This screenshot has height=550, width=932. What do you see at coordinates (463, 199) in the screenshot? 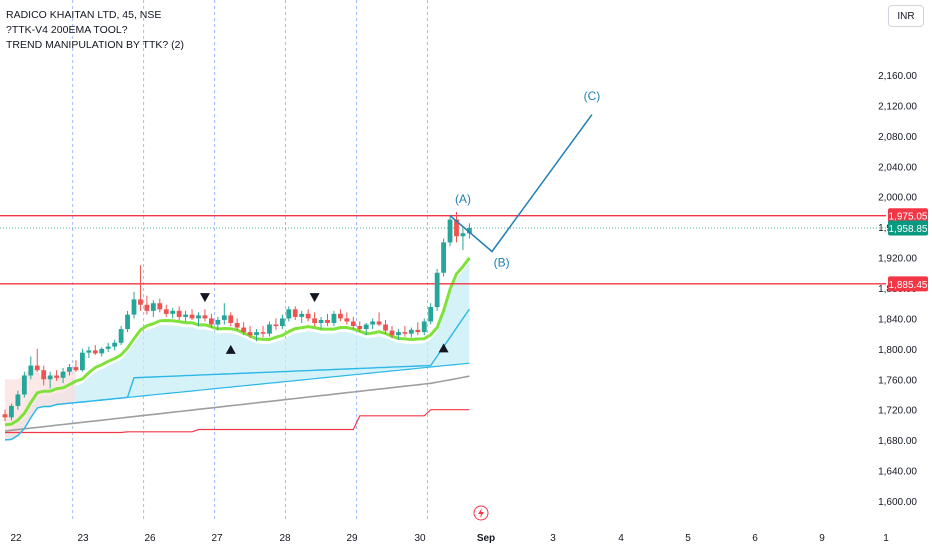
I see `wave-label: (A)` at bounding box center [463, 199].